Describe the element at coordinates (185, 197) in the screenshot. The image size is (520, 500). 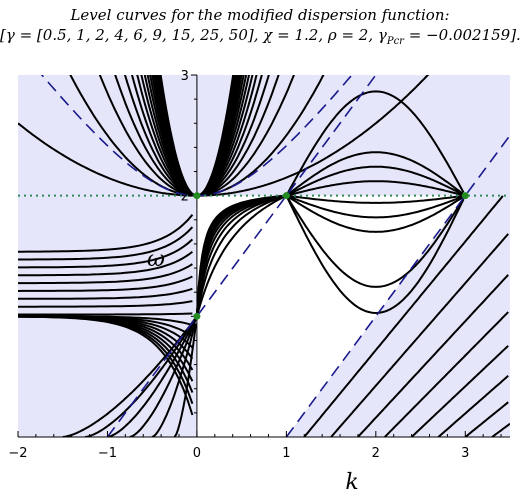
I see `y-tick-label: 2` at that location.